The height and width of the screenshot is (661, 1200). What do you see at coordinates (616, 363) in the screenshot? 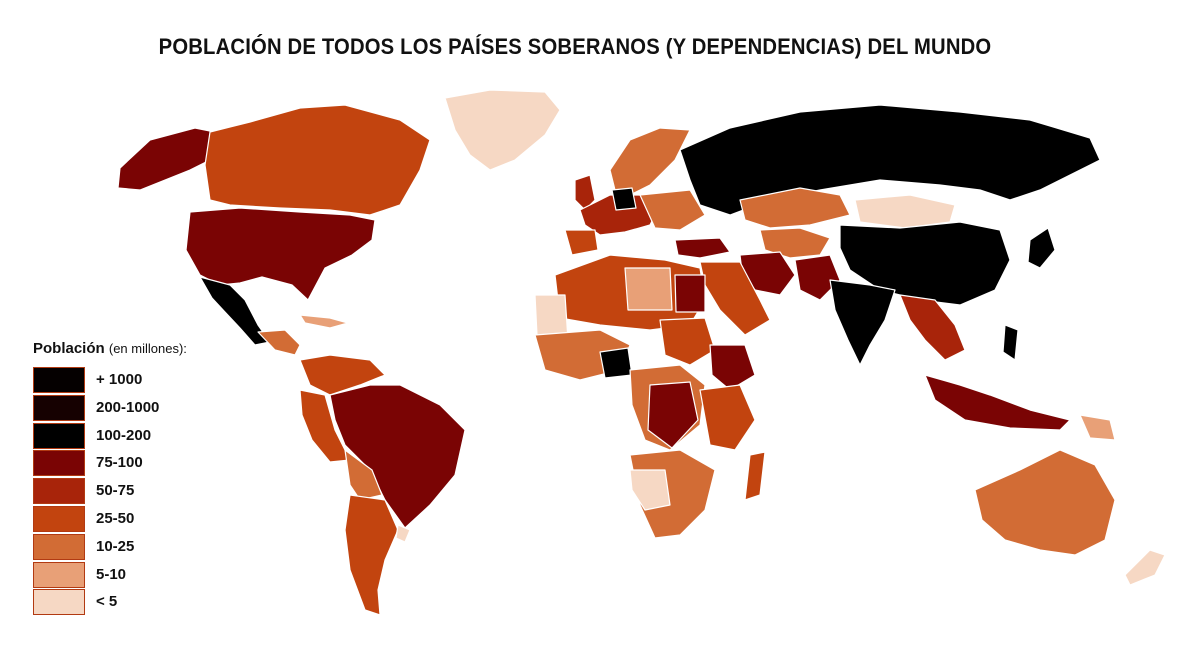
I see `nigeria-region` at bounding box center [616, 363].